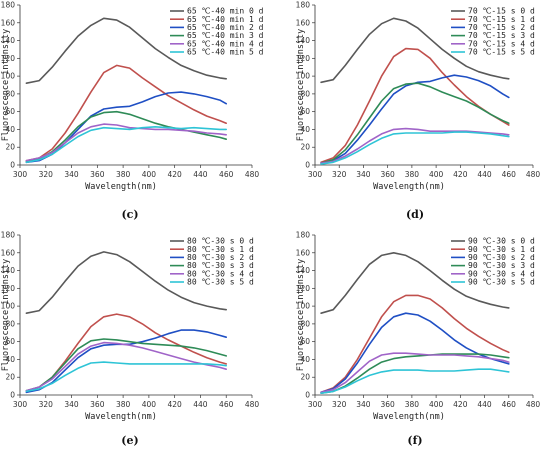 This screenshot has width=550, height=453. What do you see at coordinates (129, 440) in the screenshot?
I see `panel-label: (e)` at bounding box center [129, 440].